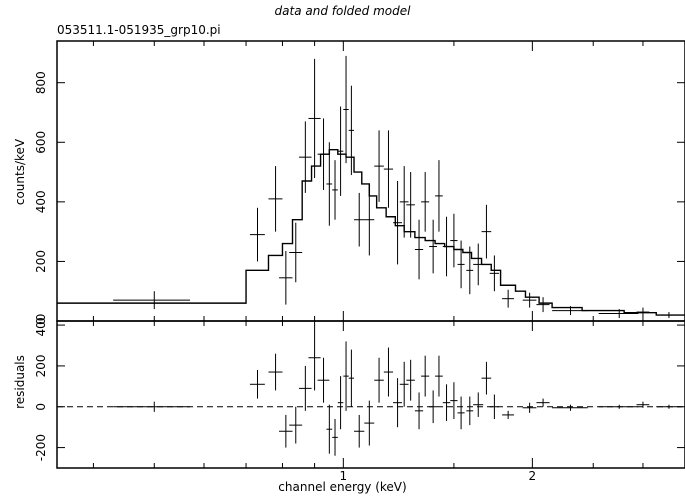  What do you see at coordinates (533, 476) in the screenshot?
I see `x-tick-label: 2` at bounding box center [533, 476].